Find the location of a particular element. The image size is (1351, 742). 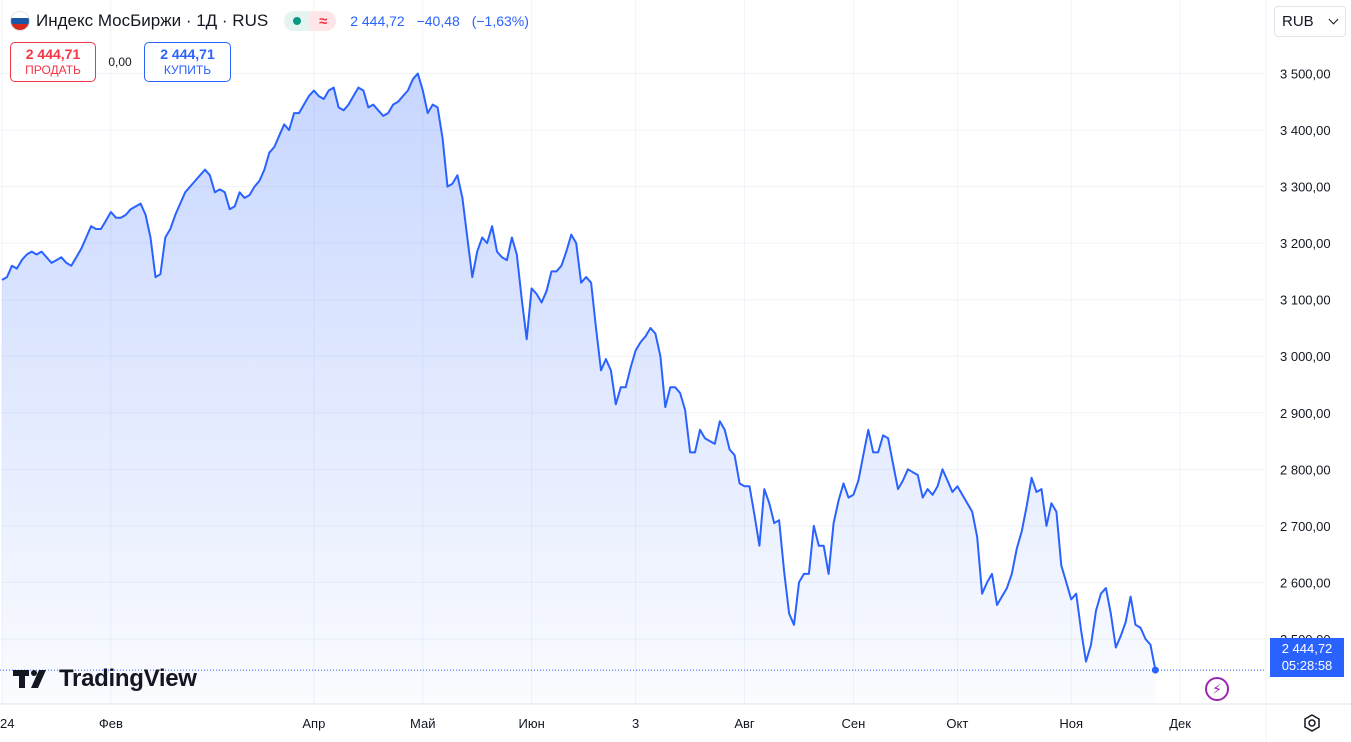

x-tick-label: Окт is located at coordinates (957, 723).